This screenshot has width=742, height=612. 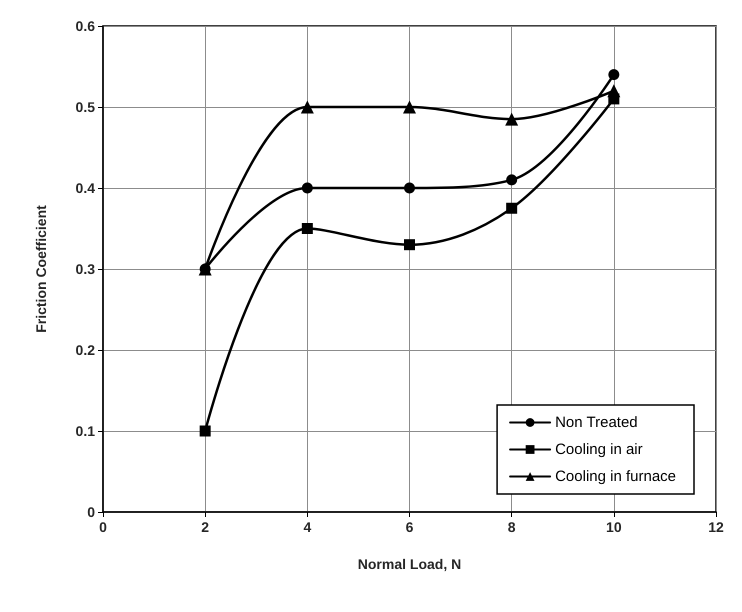 I want to click on y-tick-label: 0.5, so click(x=86, y=107).